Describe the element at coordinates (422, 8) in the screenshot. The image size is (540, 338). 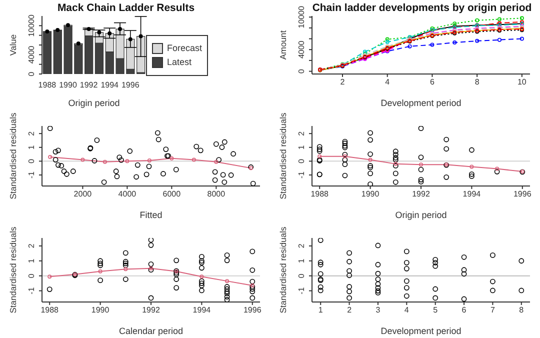
I see `chart-title: Chain ladder developments by origin period` at that location.